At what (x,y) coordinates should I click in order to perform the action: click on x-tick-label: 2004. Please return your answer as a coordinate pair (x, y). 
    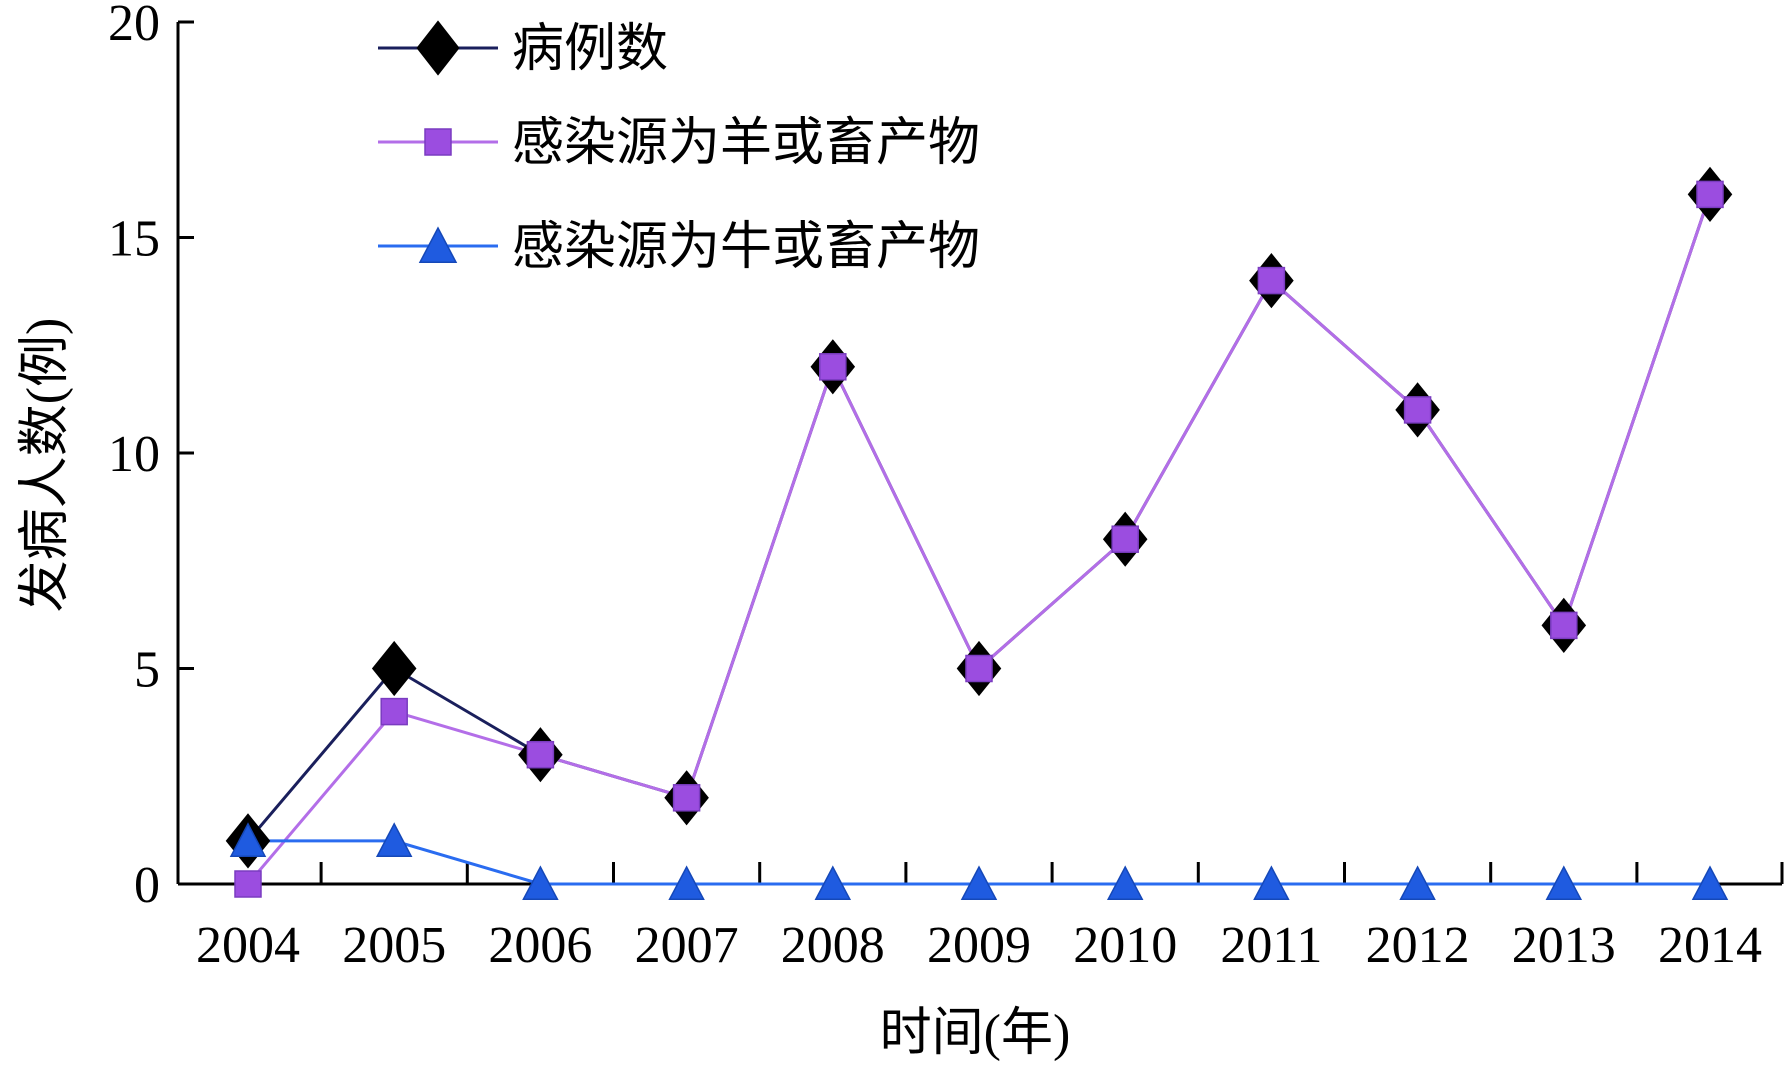
    Looking at the image, I should click on (248, 945).